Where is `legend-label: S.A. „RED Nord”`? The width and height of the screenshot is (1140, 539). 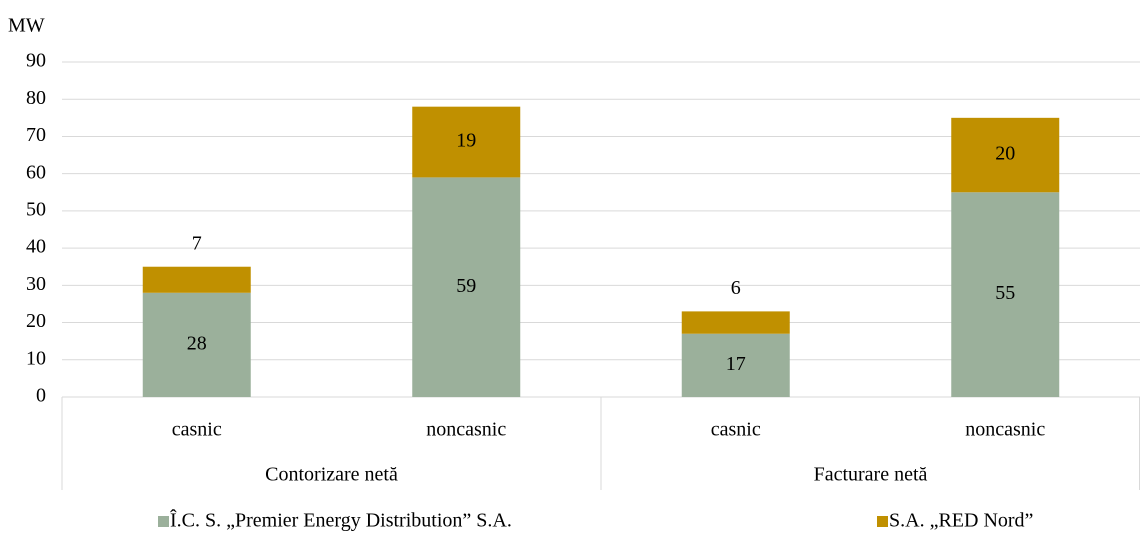
legend-label: S.A. „RED Nord” is located at coordinates (961, 521).